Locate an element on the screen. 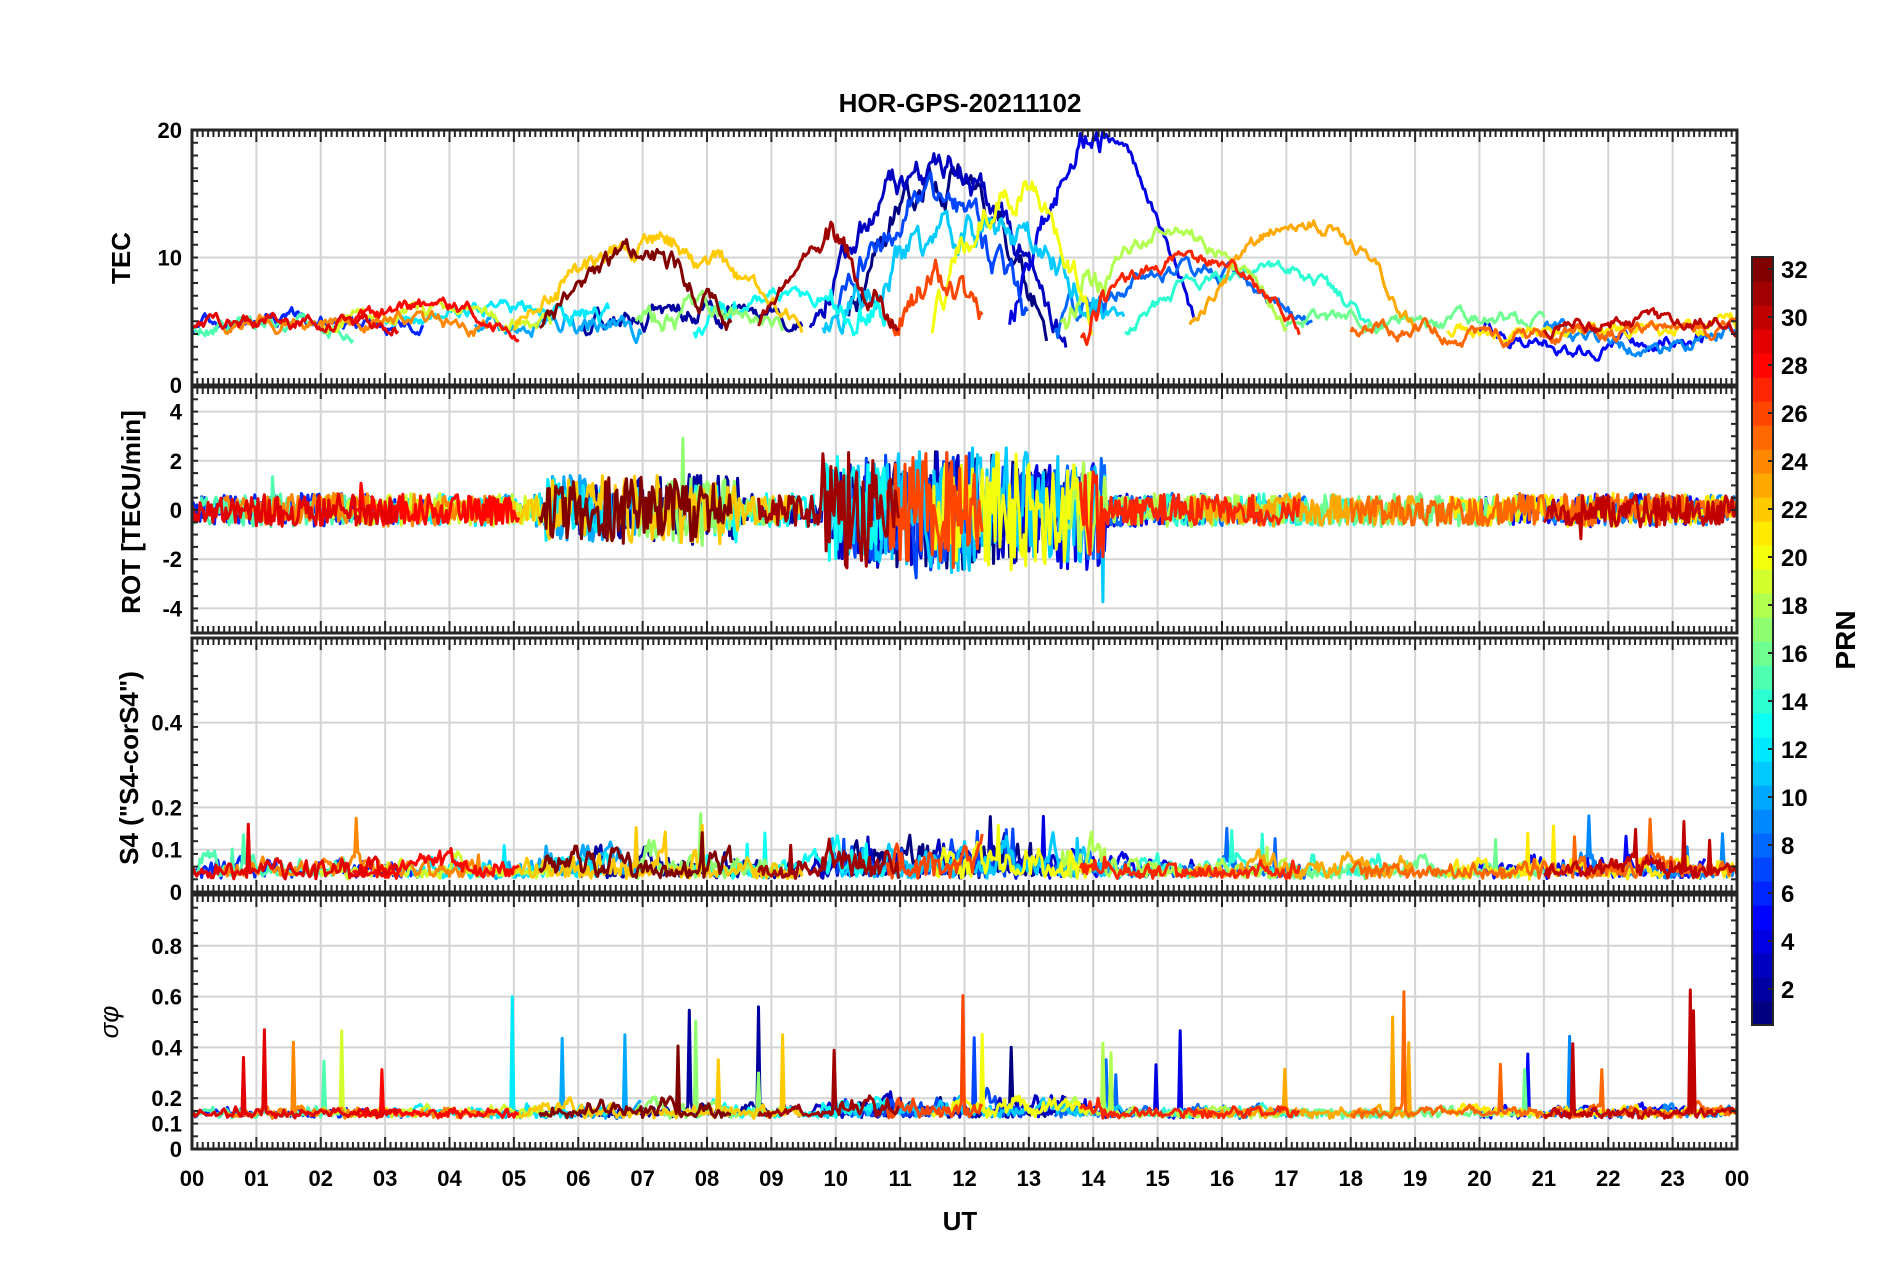  y-tick-label: 0.6 is located at coordinates (166, 997).